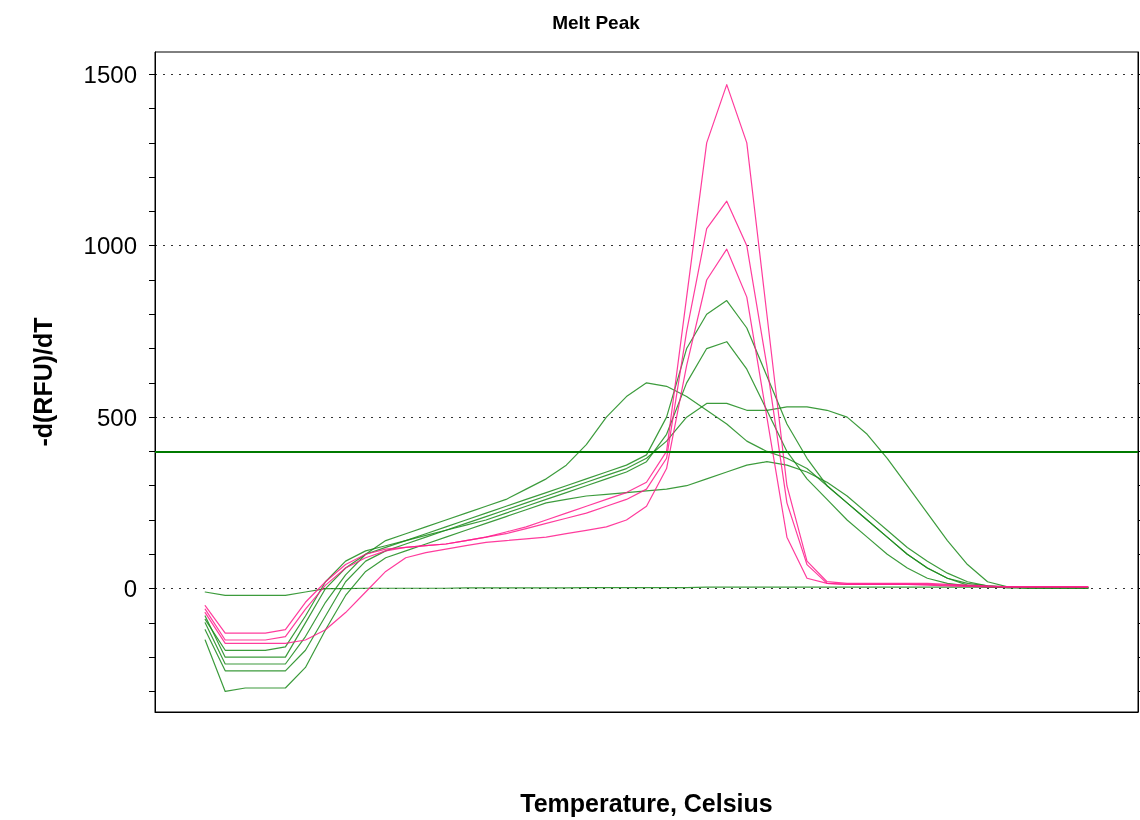 The height and width of the screenshot is (820, 1140). Describe the element at coordinates (130, 589) in the screenshot. I see `y-tick-label: 0` at that location.